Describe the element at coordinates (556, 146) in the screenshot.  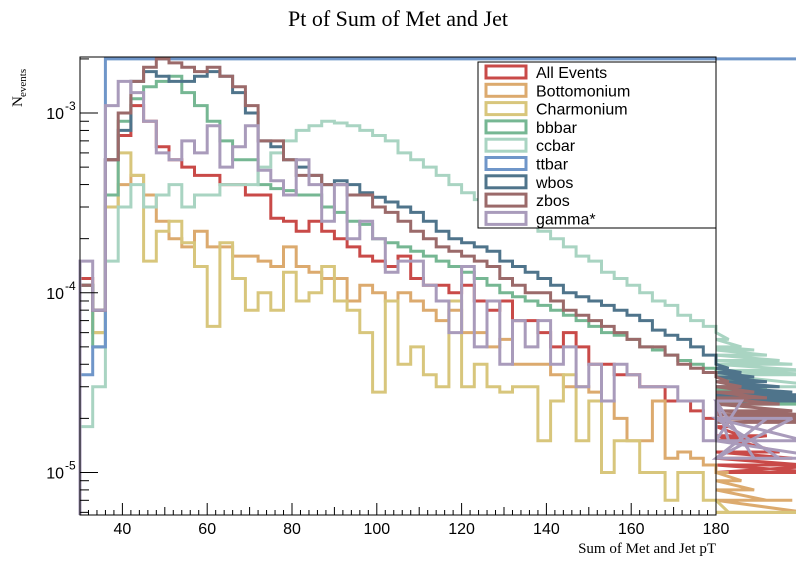
I see `legend-label: ccbar` at that location.